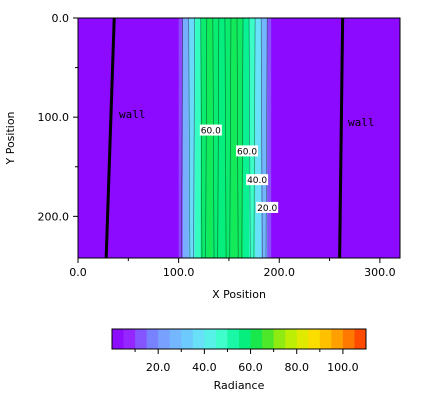  Describe the element at coordinates (54, 216) in the screenshot. I see `y-tick-label: 200.0` at that location.